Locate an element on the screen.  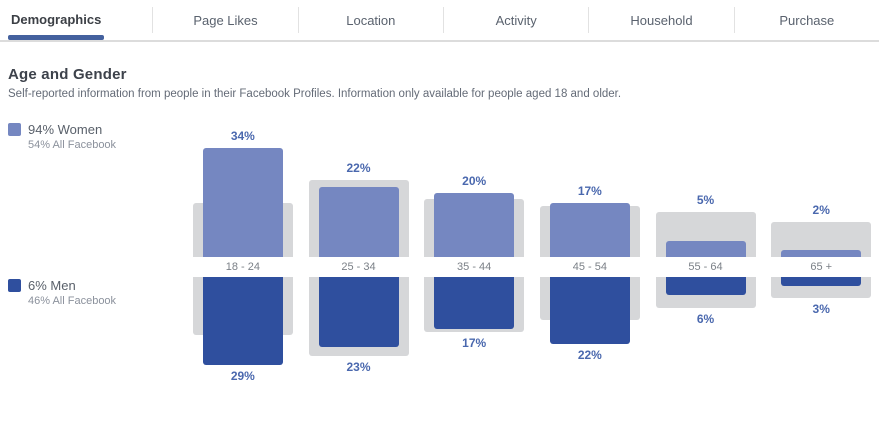
tab-location: Location is located at coordinates (371, 20).